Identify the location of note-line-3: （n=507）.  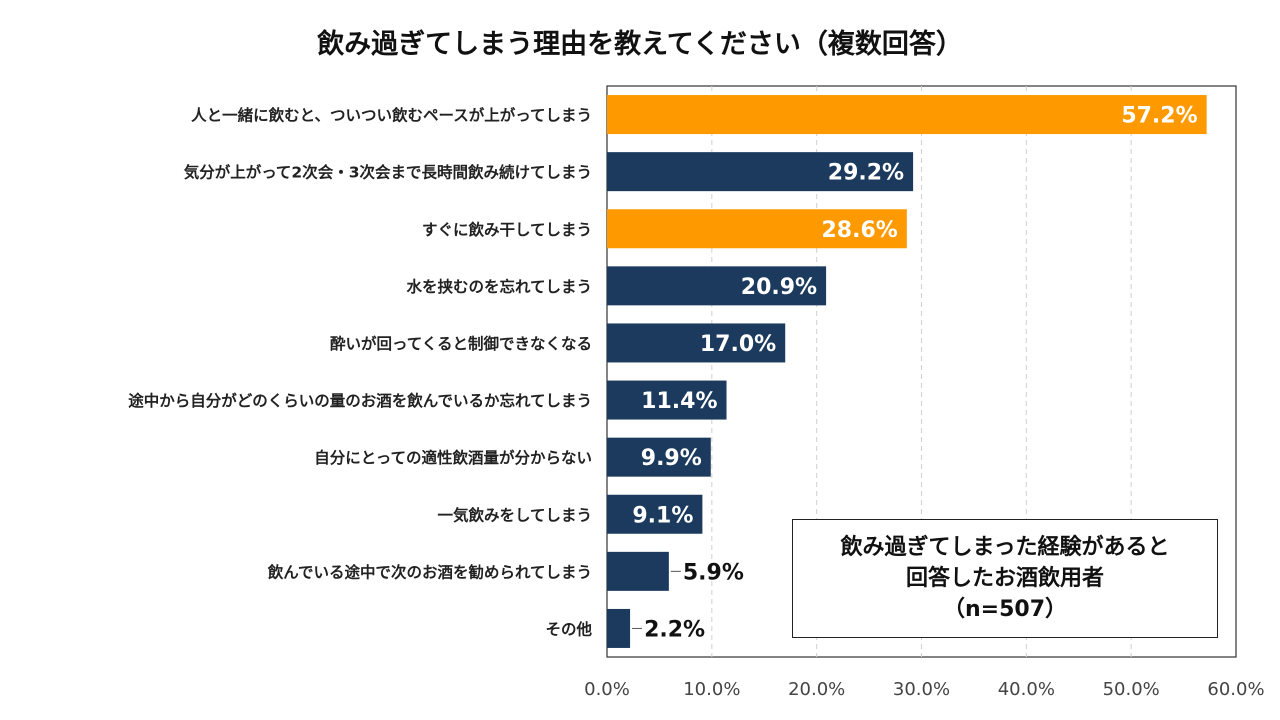
(1005, 609).